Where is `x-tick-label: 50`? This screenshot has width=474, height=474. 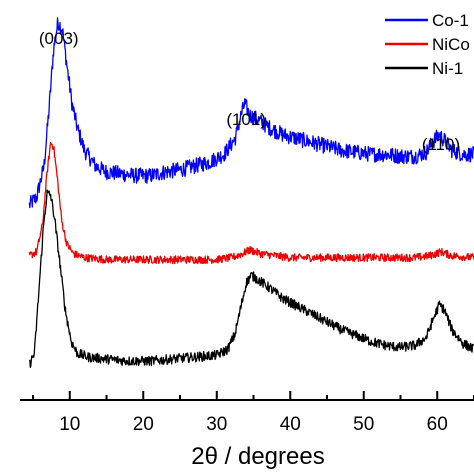 x-tick-label: 50 is located at coordinates (363, 424).